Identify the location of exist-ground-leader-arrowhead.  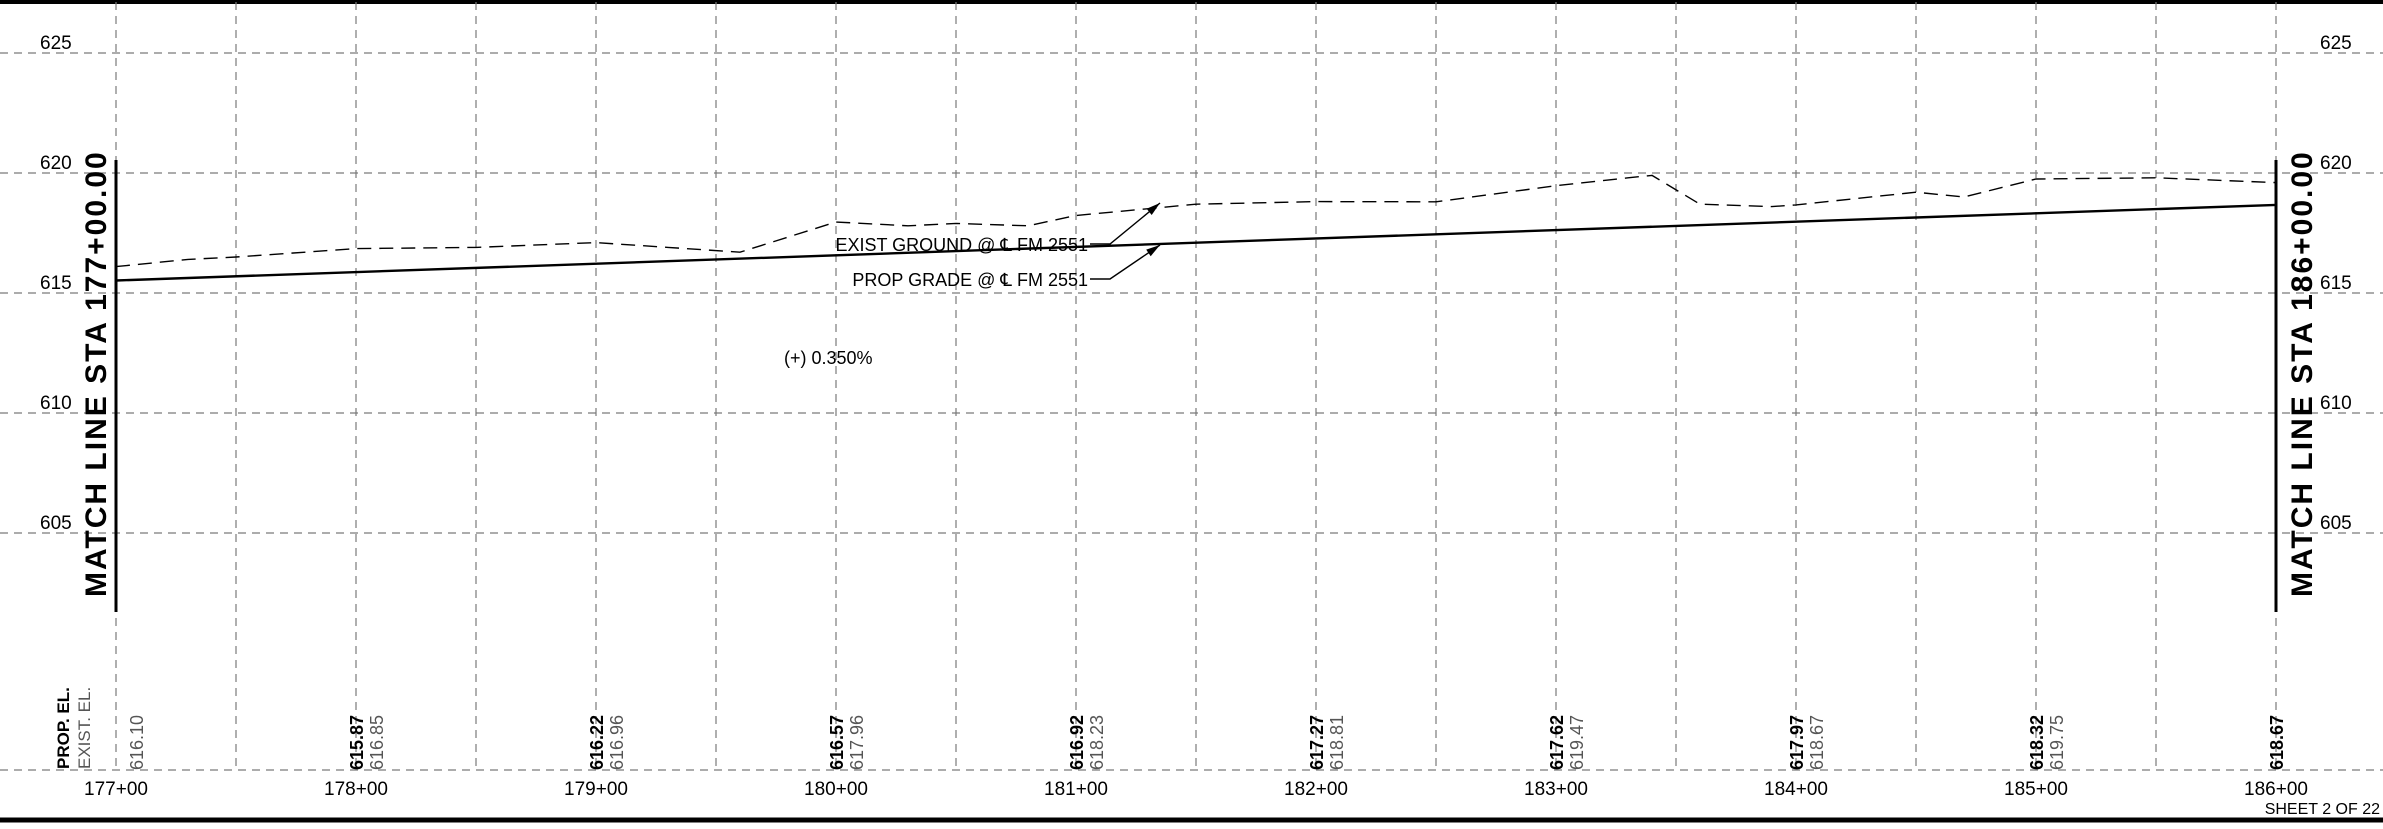
(1153, 209).